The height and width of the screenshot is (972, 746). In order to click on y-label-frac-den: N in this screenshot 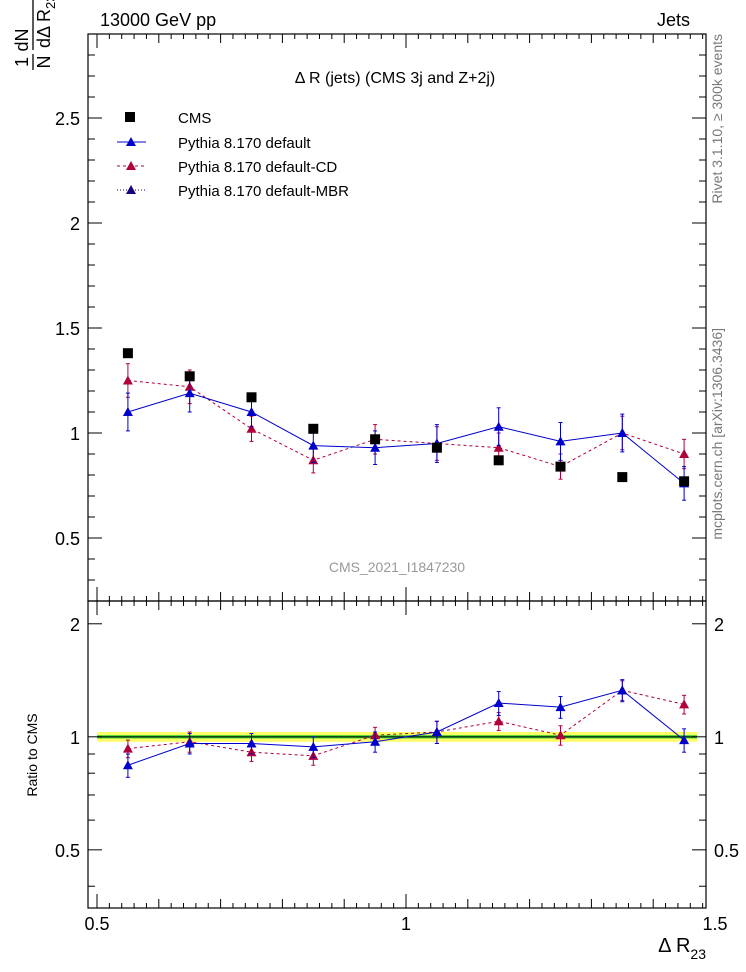, I will do `click(44, 62)`.